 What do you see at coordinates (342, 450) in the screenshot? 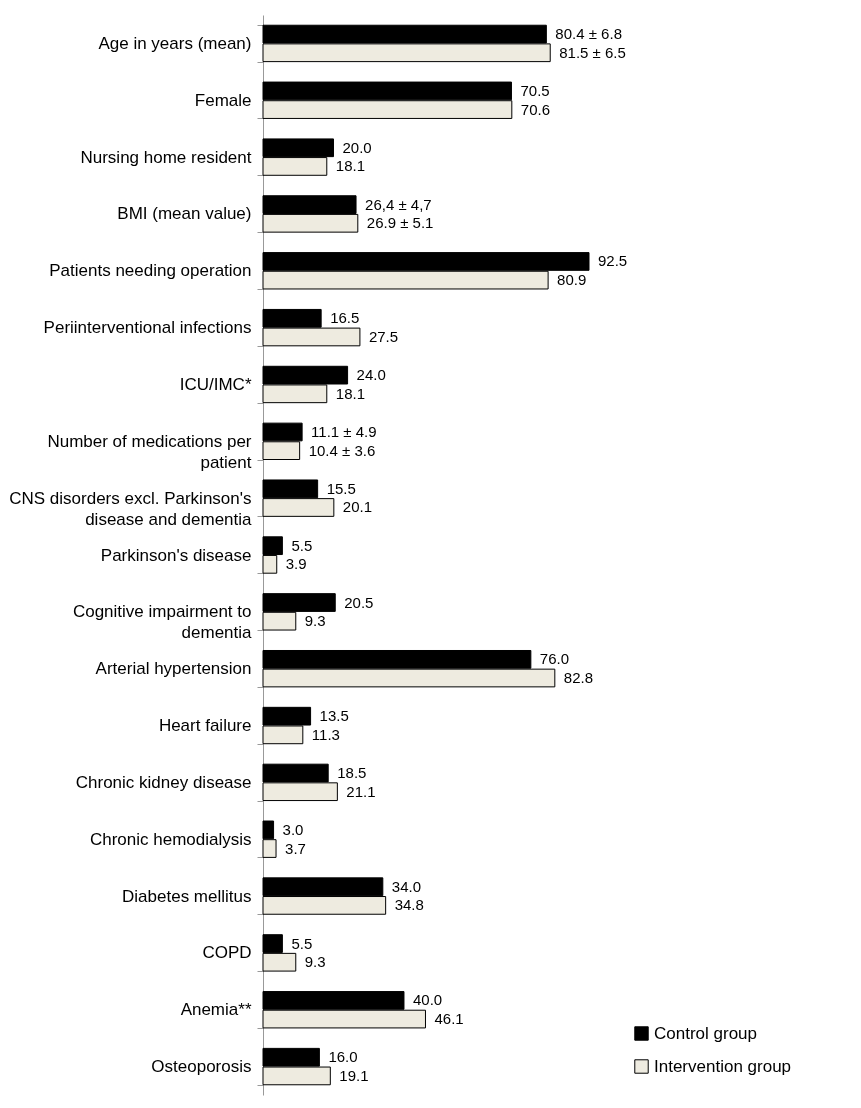
I see `data-label: 10.4 ± 3.6` at bounding box center [342, 450].